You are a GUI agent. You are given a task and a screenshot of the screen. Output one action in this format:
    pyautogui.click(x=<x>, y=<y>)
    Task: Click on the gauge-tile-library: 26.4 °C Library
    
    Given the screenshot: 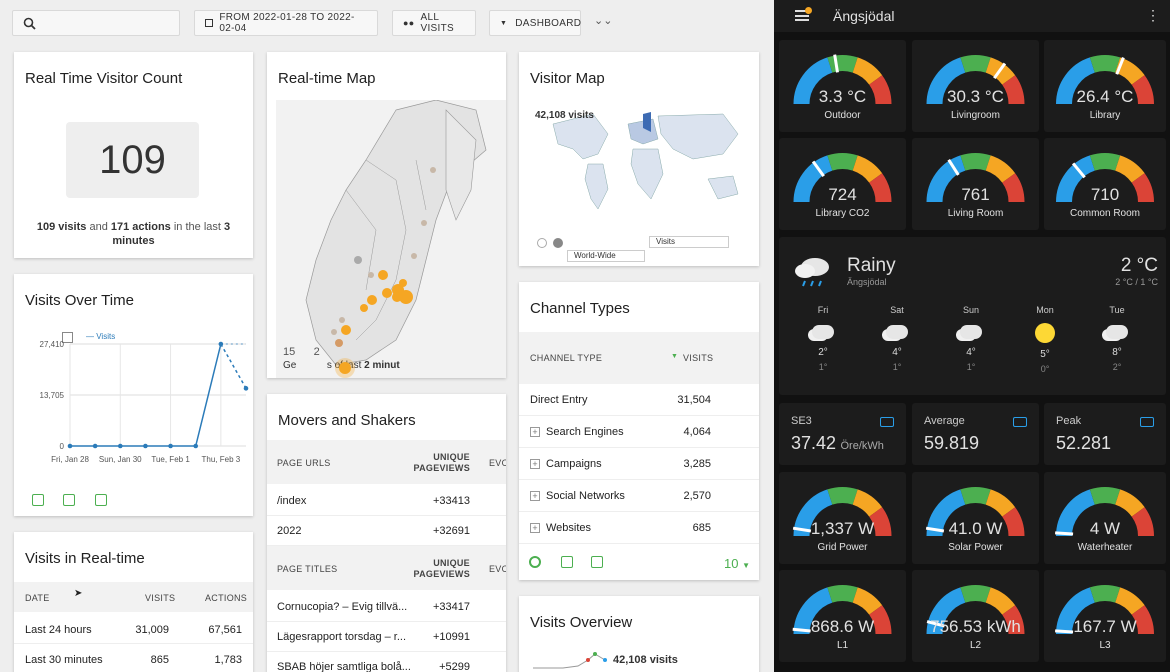 What is the action you would take?
    pyautogui.click(x=1105, y=86)
    